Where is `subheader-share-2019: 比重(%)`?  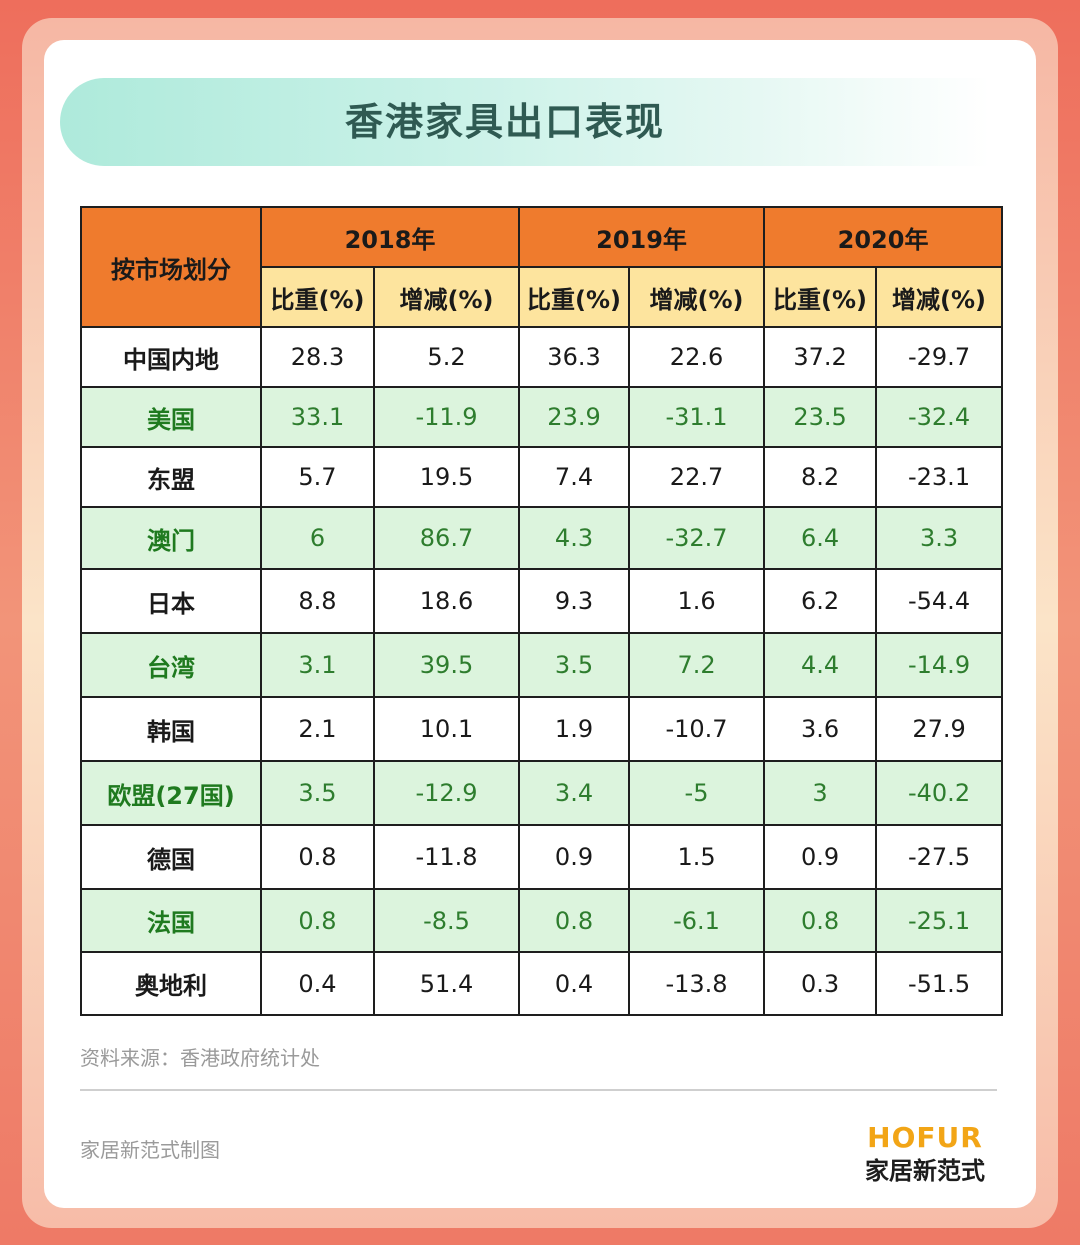
subheader-share-2019: 比重(%) is located at coordinates (574, 297).